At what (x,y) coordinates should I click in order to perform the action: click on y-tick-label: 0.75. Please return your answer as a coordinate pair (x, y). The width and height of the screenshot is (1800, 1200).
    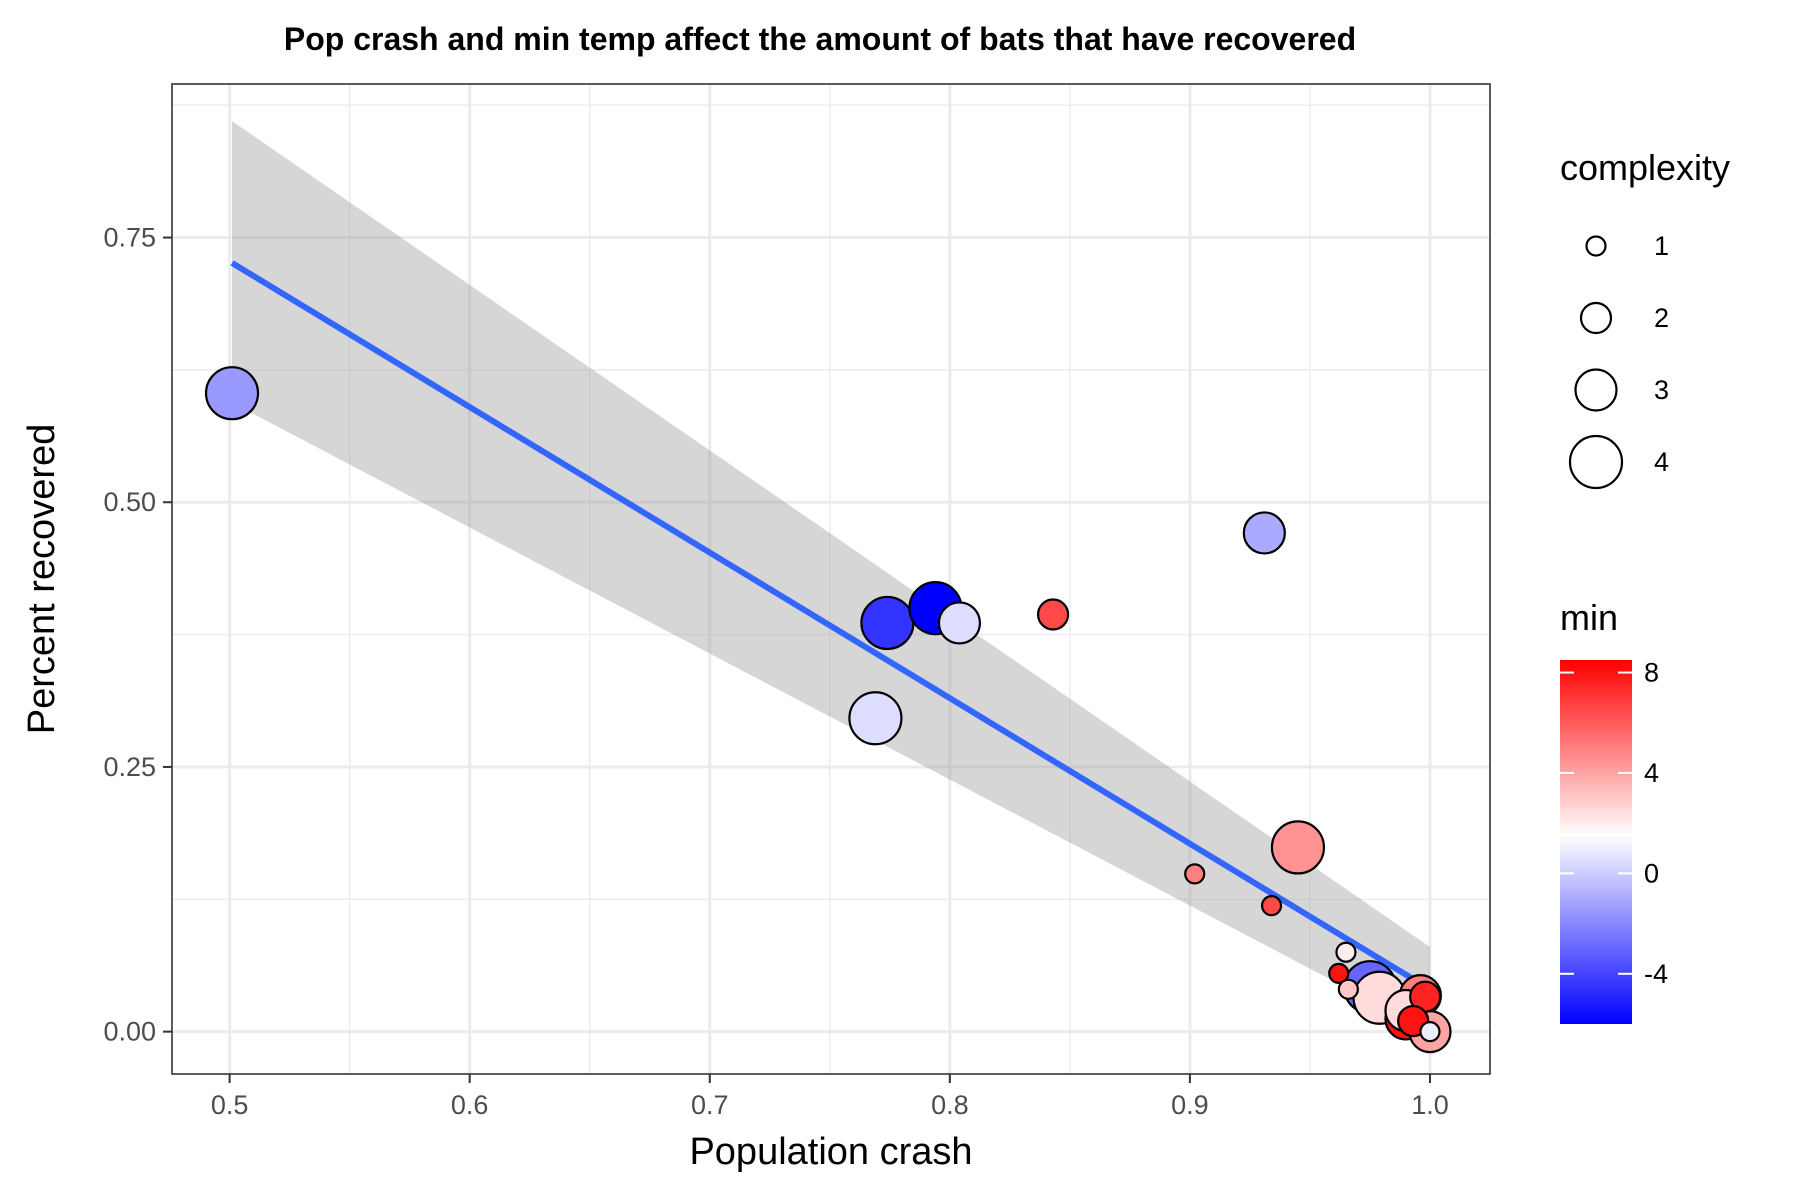
    Looking at the image, I should click on (129, 238).